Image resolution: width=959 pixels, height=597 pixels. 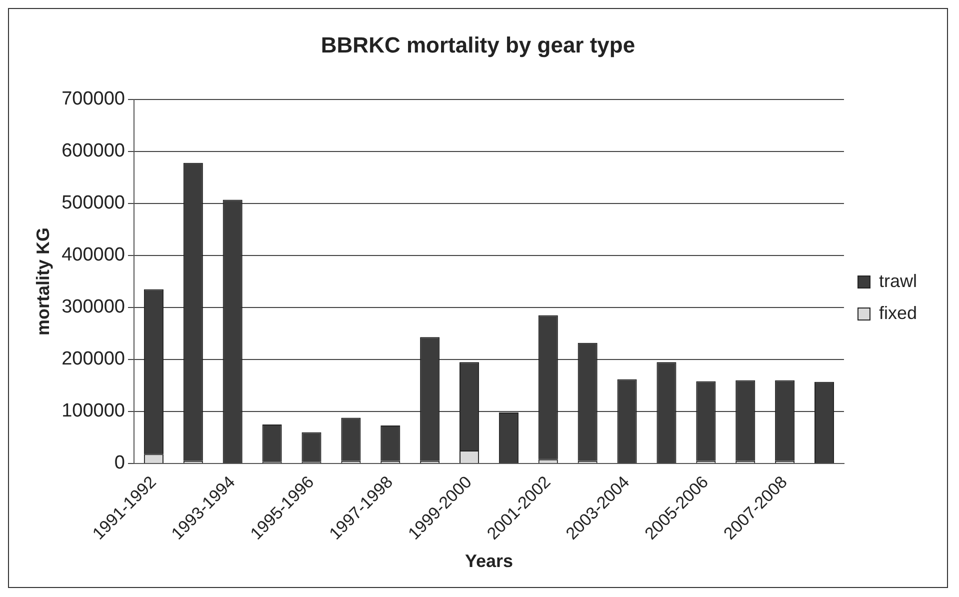 What do you see at coordinates (93, 203) in the screenshot?
I see `y-tick-label: 500000` at bounding box center [93, 203].